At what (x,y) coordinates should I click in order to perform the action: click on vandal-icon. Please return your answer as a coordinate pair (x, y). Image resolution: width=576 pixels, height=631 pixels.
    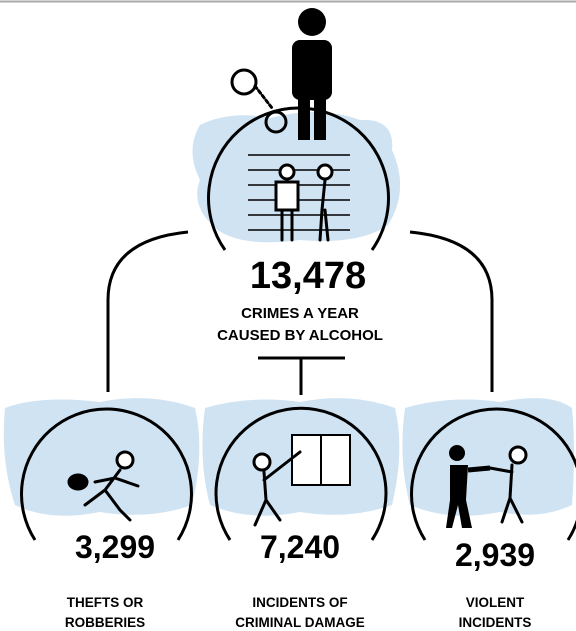
    Looking at the image, I should click on (301, 480).